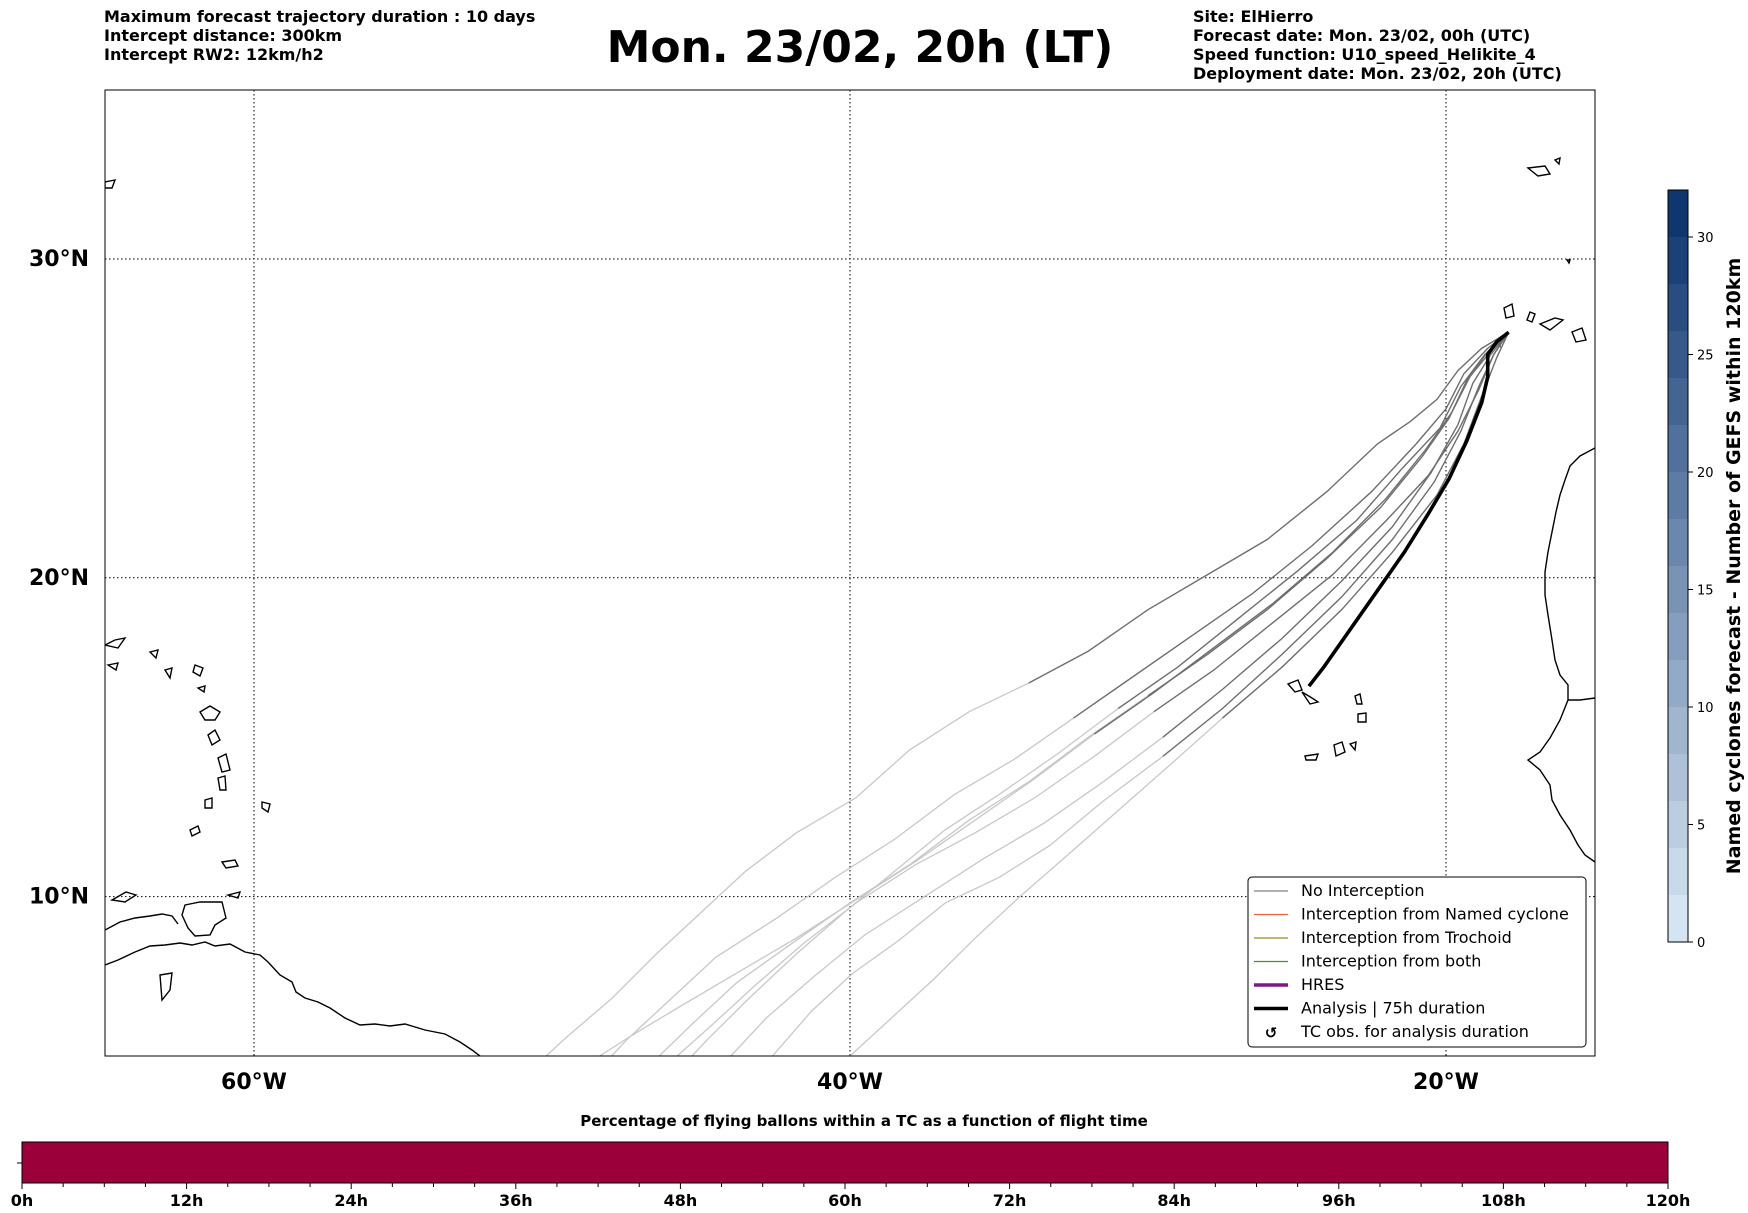 The height and width of the screenshot is (1213, 1748). I want to click on lon-label: 60°W, so click(254, 1082).